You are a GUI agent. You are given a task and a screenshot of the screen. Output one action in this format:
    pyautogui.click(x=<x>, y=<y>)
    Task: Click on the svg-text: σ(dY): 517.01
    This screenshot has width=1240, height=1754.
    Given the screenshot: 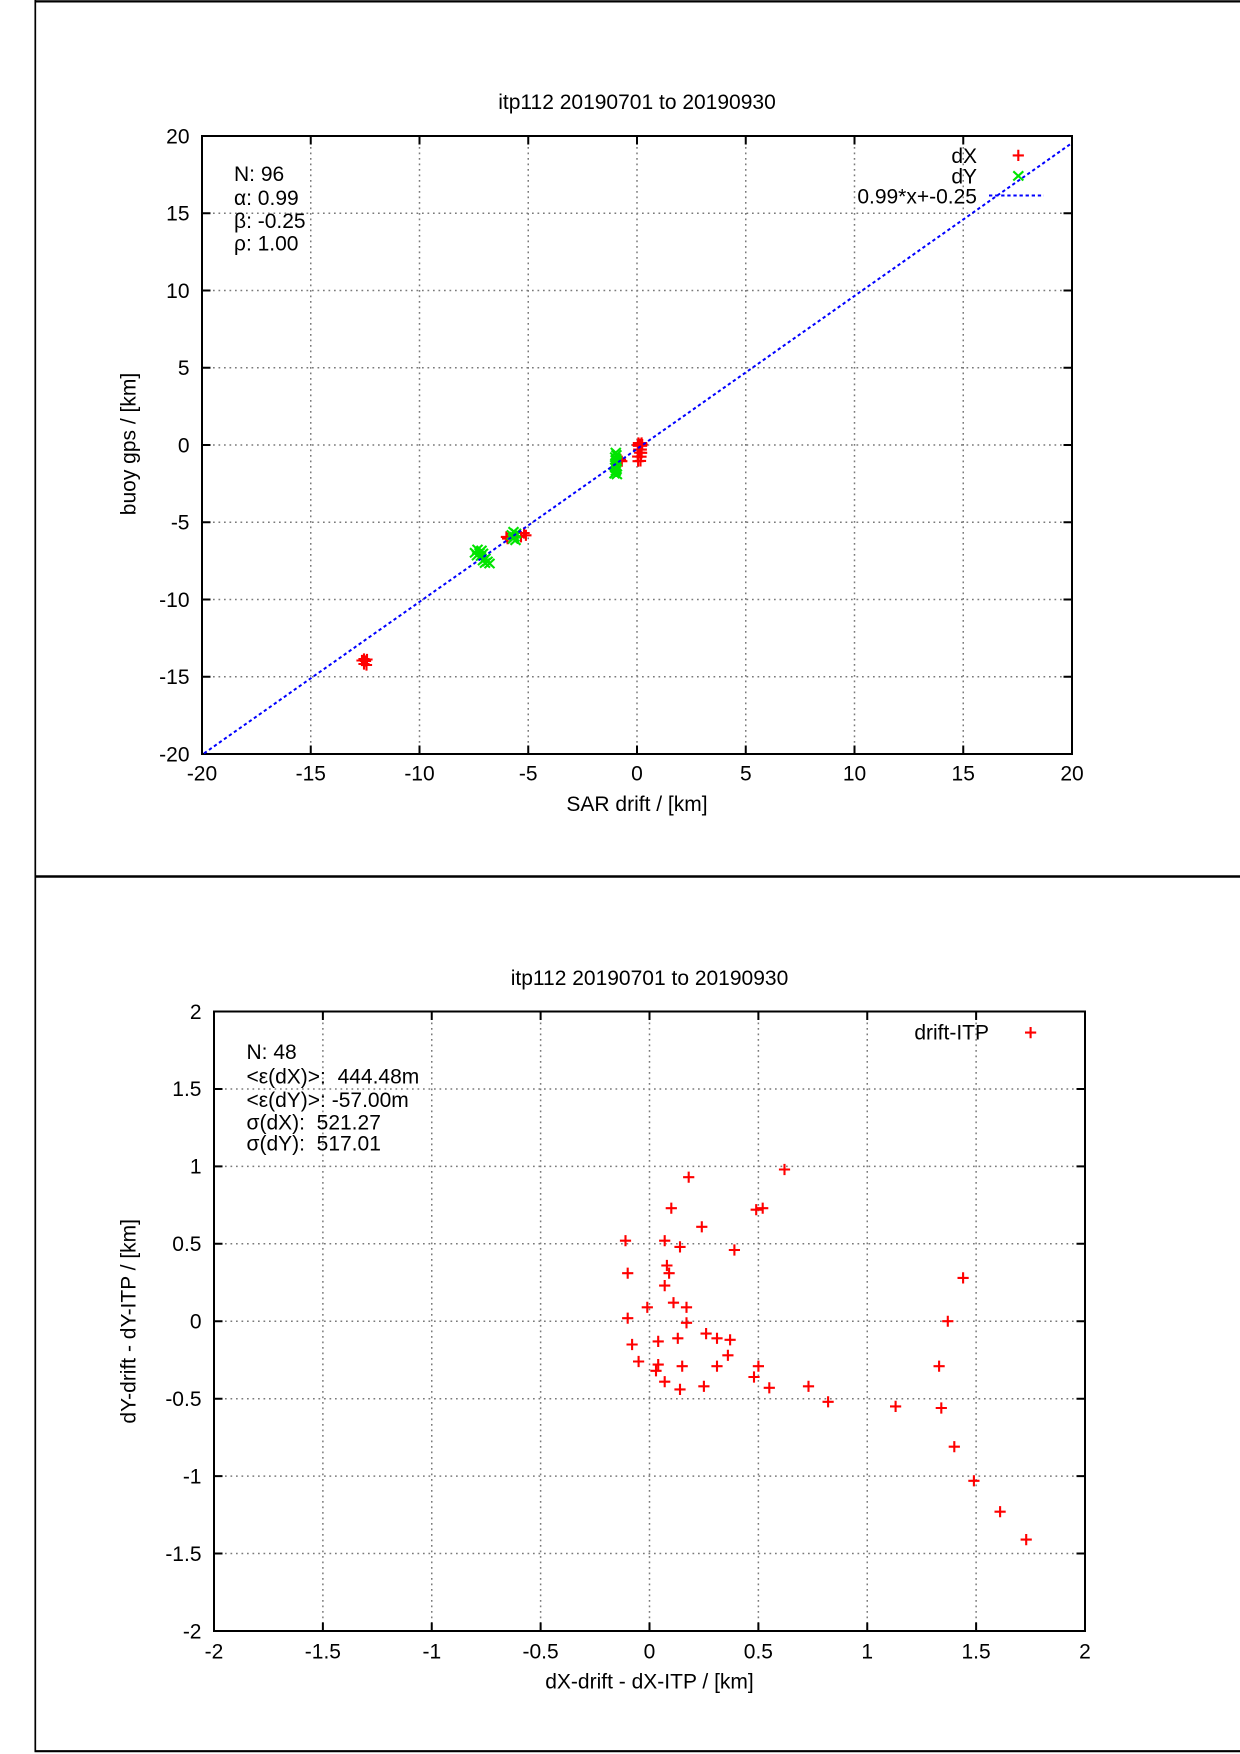 What is the action you would take?
    pyautogui.click(x=314, y=1144)
    